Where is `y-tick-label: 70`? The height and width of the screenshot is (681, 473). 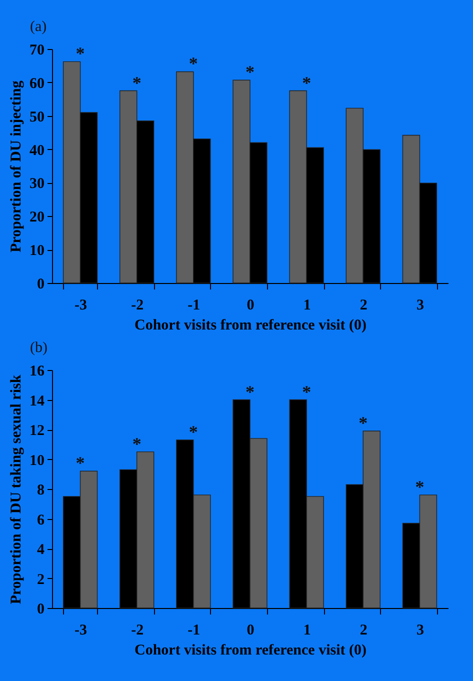 y-tick-label: 70 is located at coordinates (37, 50).